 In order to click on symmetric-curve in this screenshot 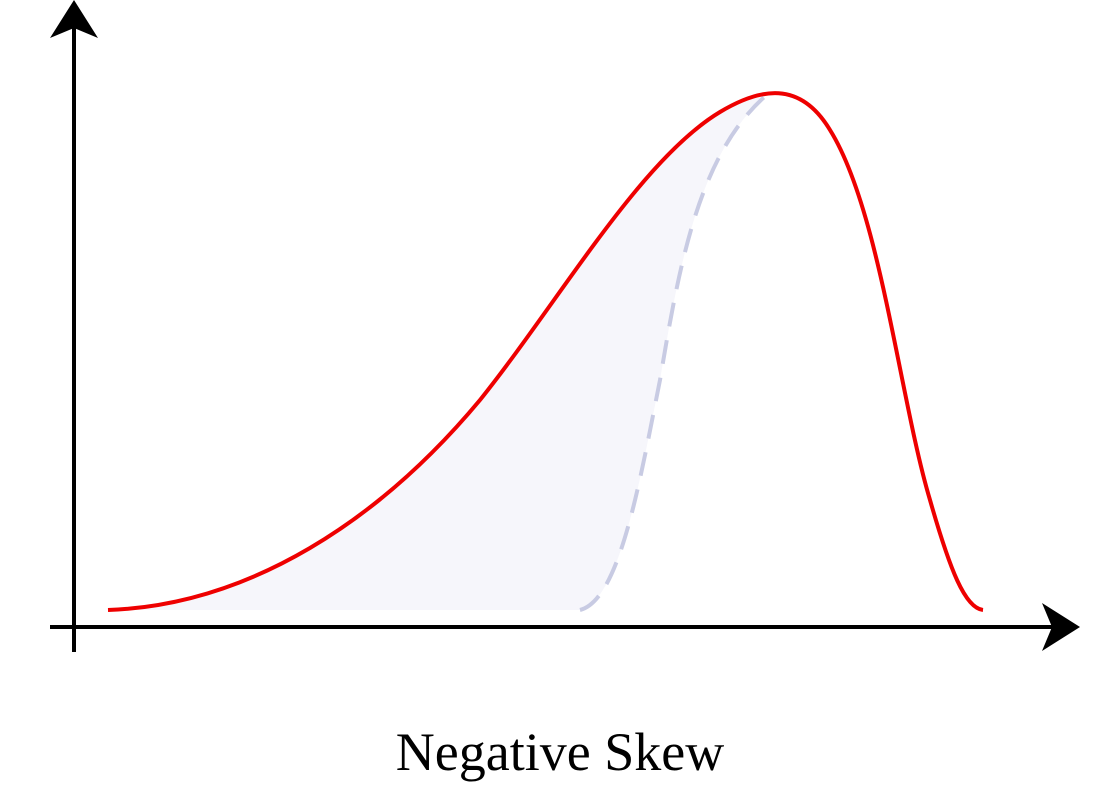, I will do `click(675, 351)`.